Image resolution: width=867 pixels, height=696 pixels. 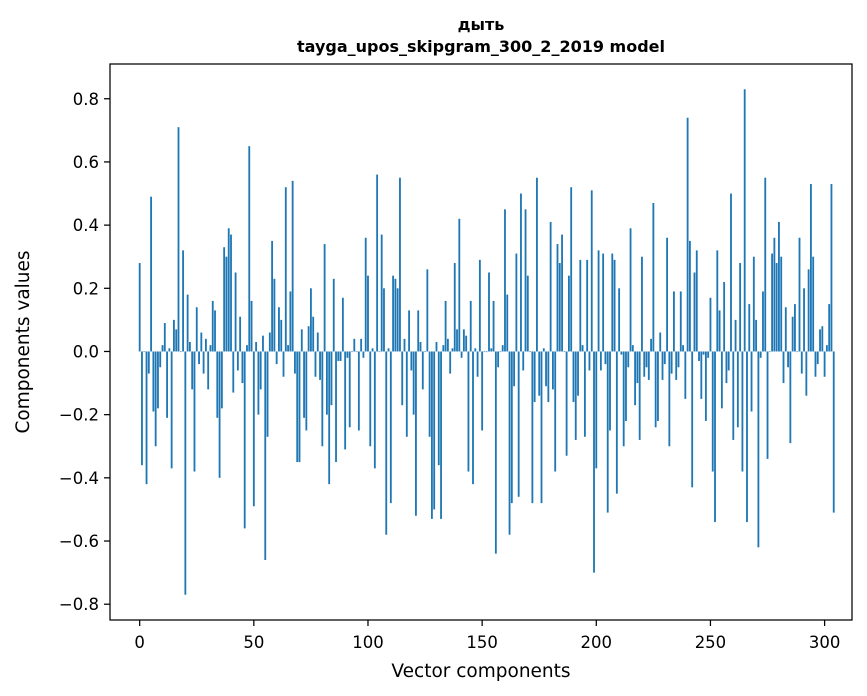 I want to click on y-tick-label: 0.6, so click(x=86, y=162).